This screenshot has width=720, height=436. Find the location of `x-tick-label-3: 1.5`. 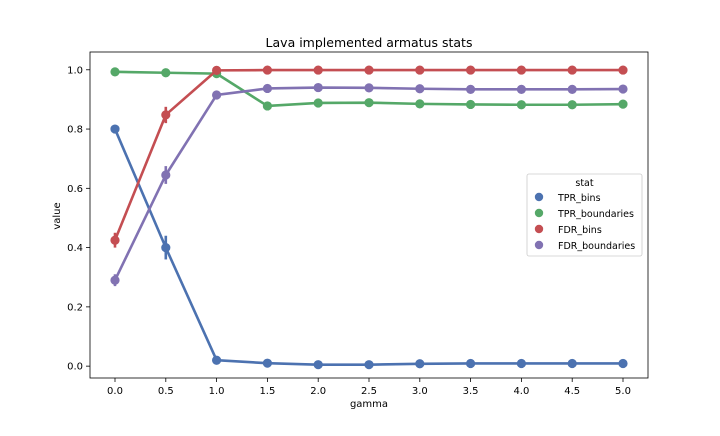

x-tick-label-3: 1.5 is located at coordinates (267, 391).